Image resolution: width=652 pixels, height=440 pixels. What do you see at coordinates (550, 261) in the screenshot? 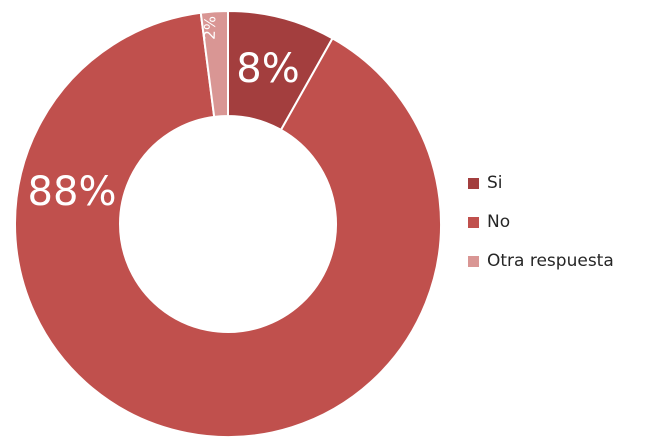
I see `legend-label-otra-respuesta: Otra respuesta` at bounding box center [550, 261].